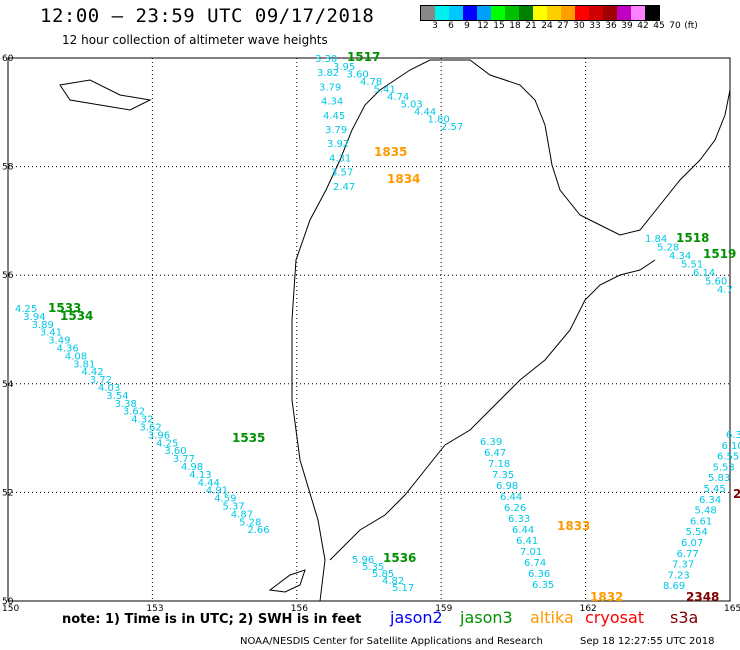 Image resolution: width=740 pixels, height=650 pixels. What do you see at coordinates (134, 412) in the screenshot?
I see `swh-value: 3.62` at bounding box center [134, 412].